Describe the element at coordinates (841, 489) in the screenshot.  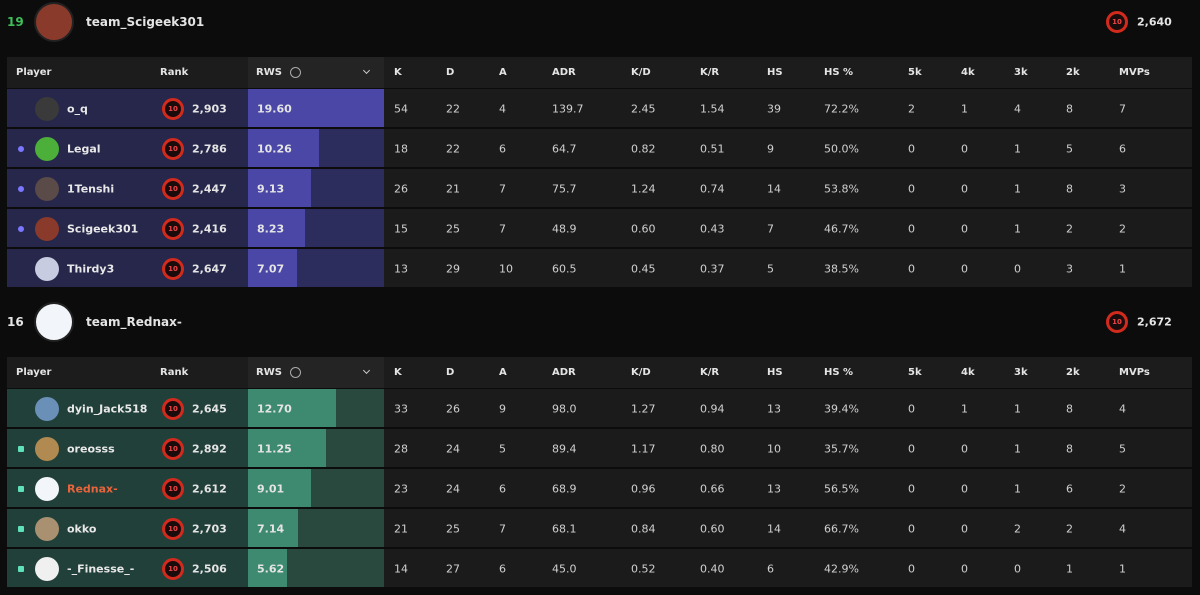
I see `stat-value: 56.5%` at that location.